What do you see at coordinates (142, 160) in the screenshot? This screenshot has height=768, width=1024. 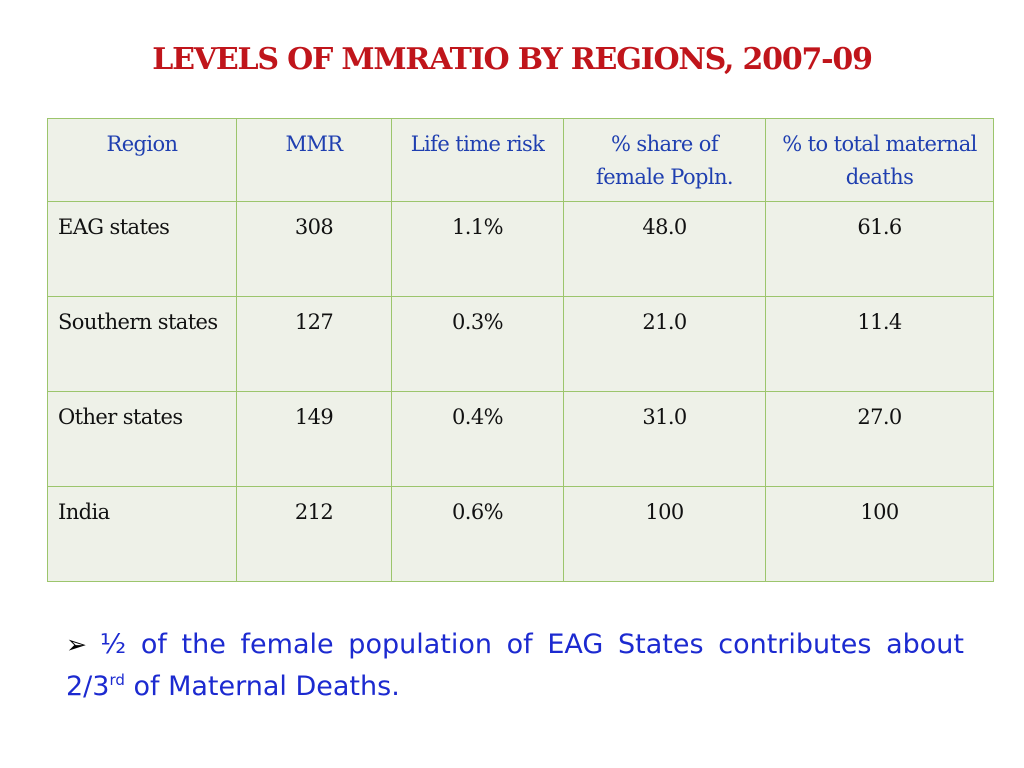 I see `header-region: Region` at bounding box center [142, 160].